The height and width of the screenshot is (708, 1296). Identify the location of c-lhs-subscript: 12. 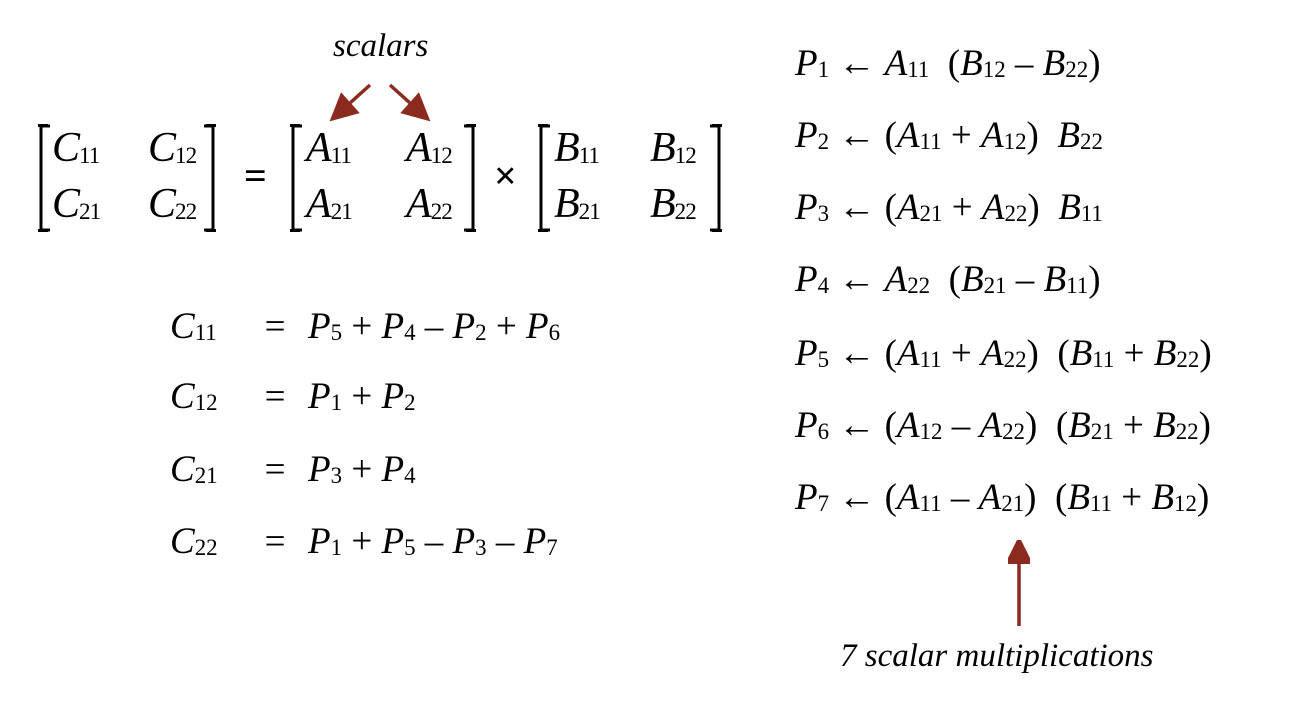
(206, 402).